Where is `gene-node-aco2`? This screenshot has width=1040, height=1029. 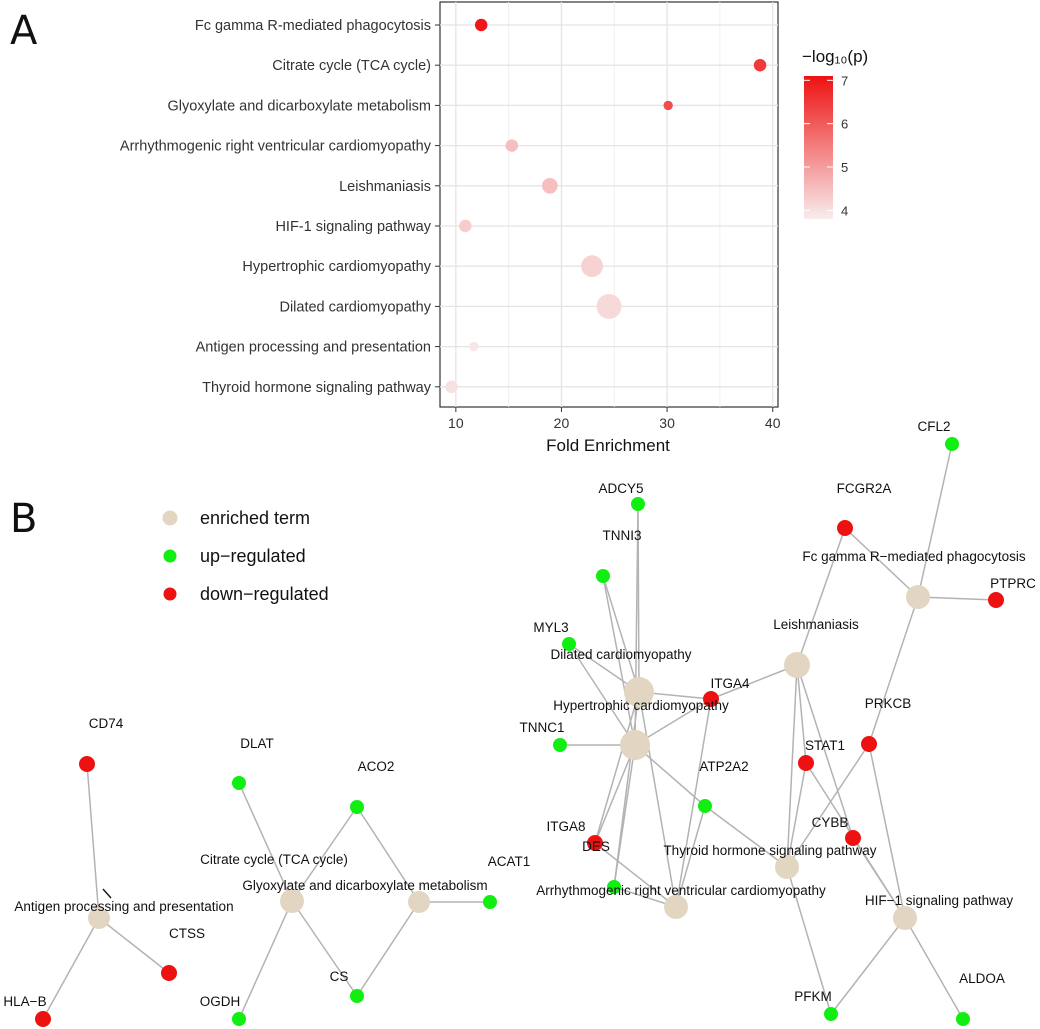
gene-node-aco2 is located at coordinates (357, 807).